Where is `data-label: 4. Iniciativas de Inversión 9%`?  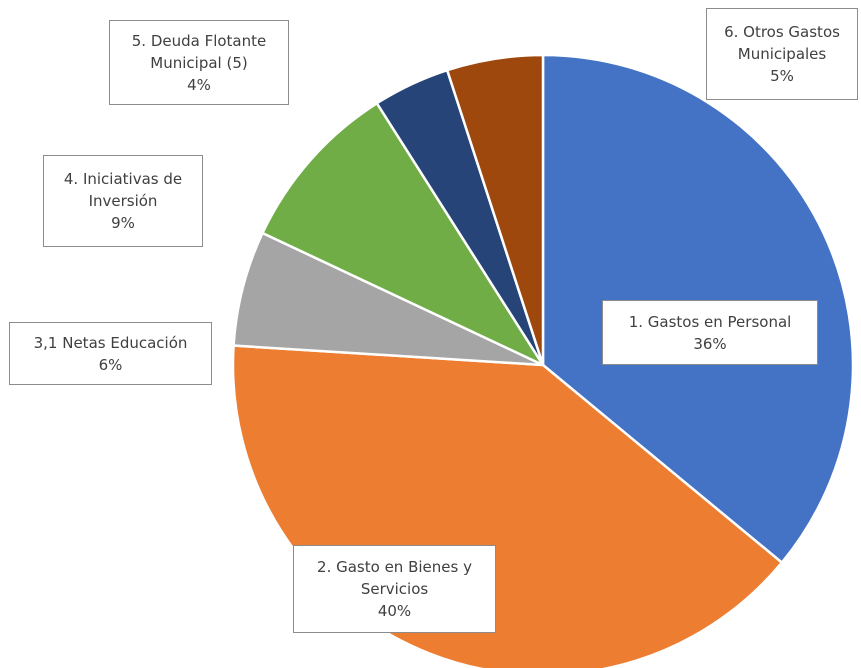 data-label: 4. Iniciativas de Inversión 9% is located at coordinates (123, 201).